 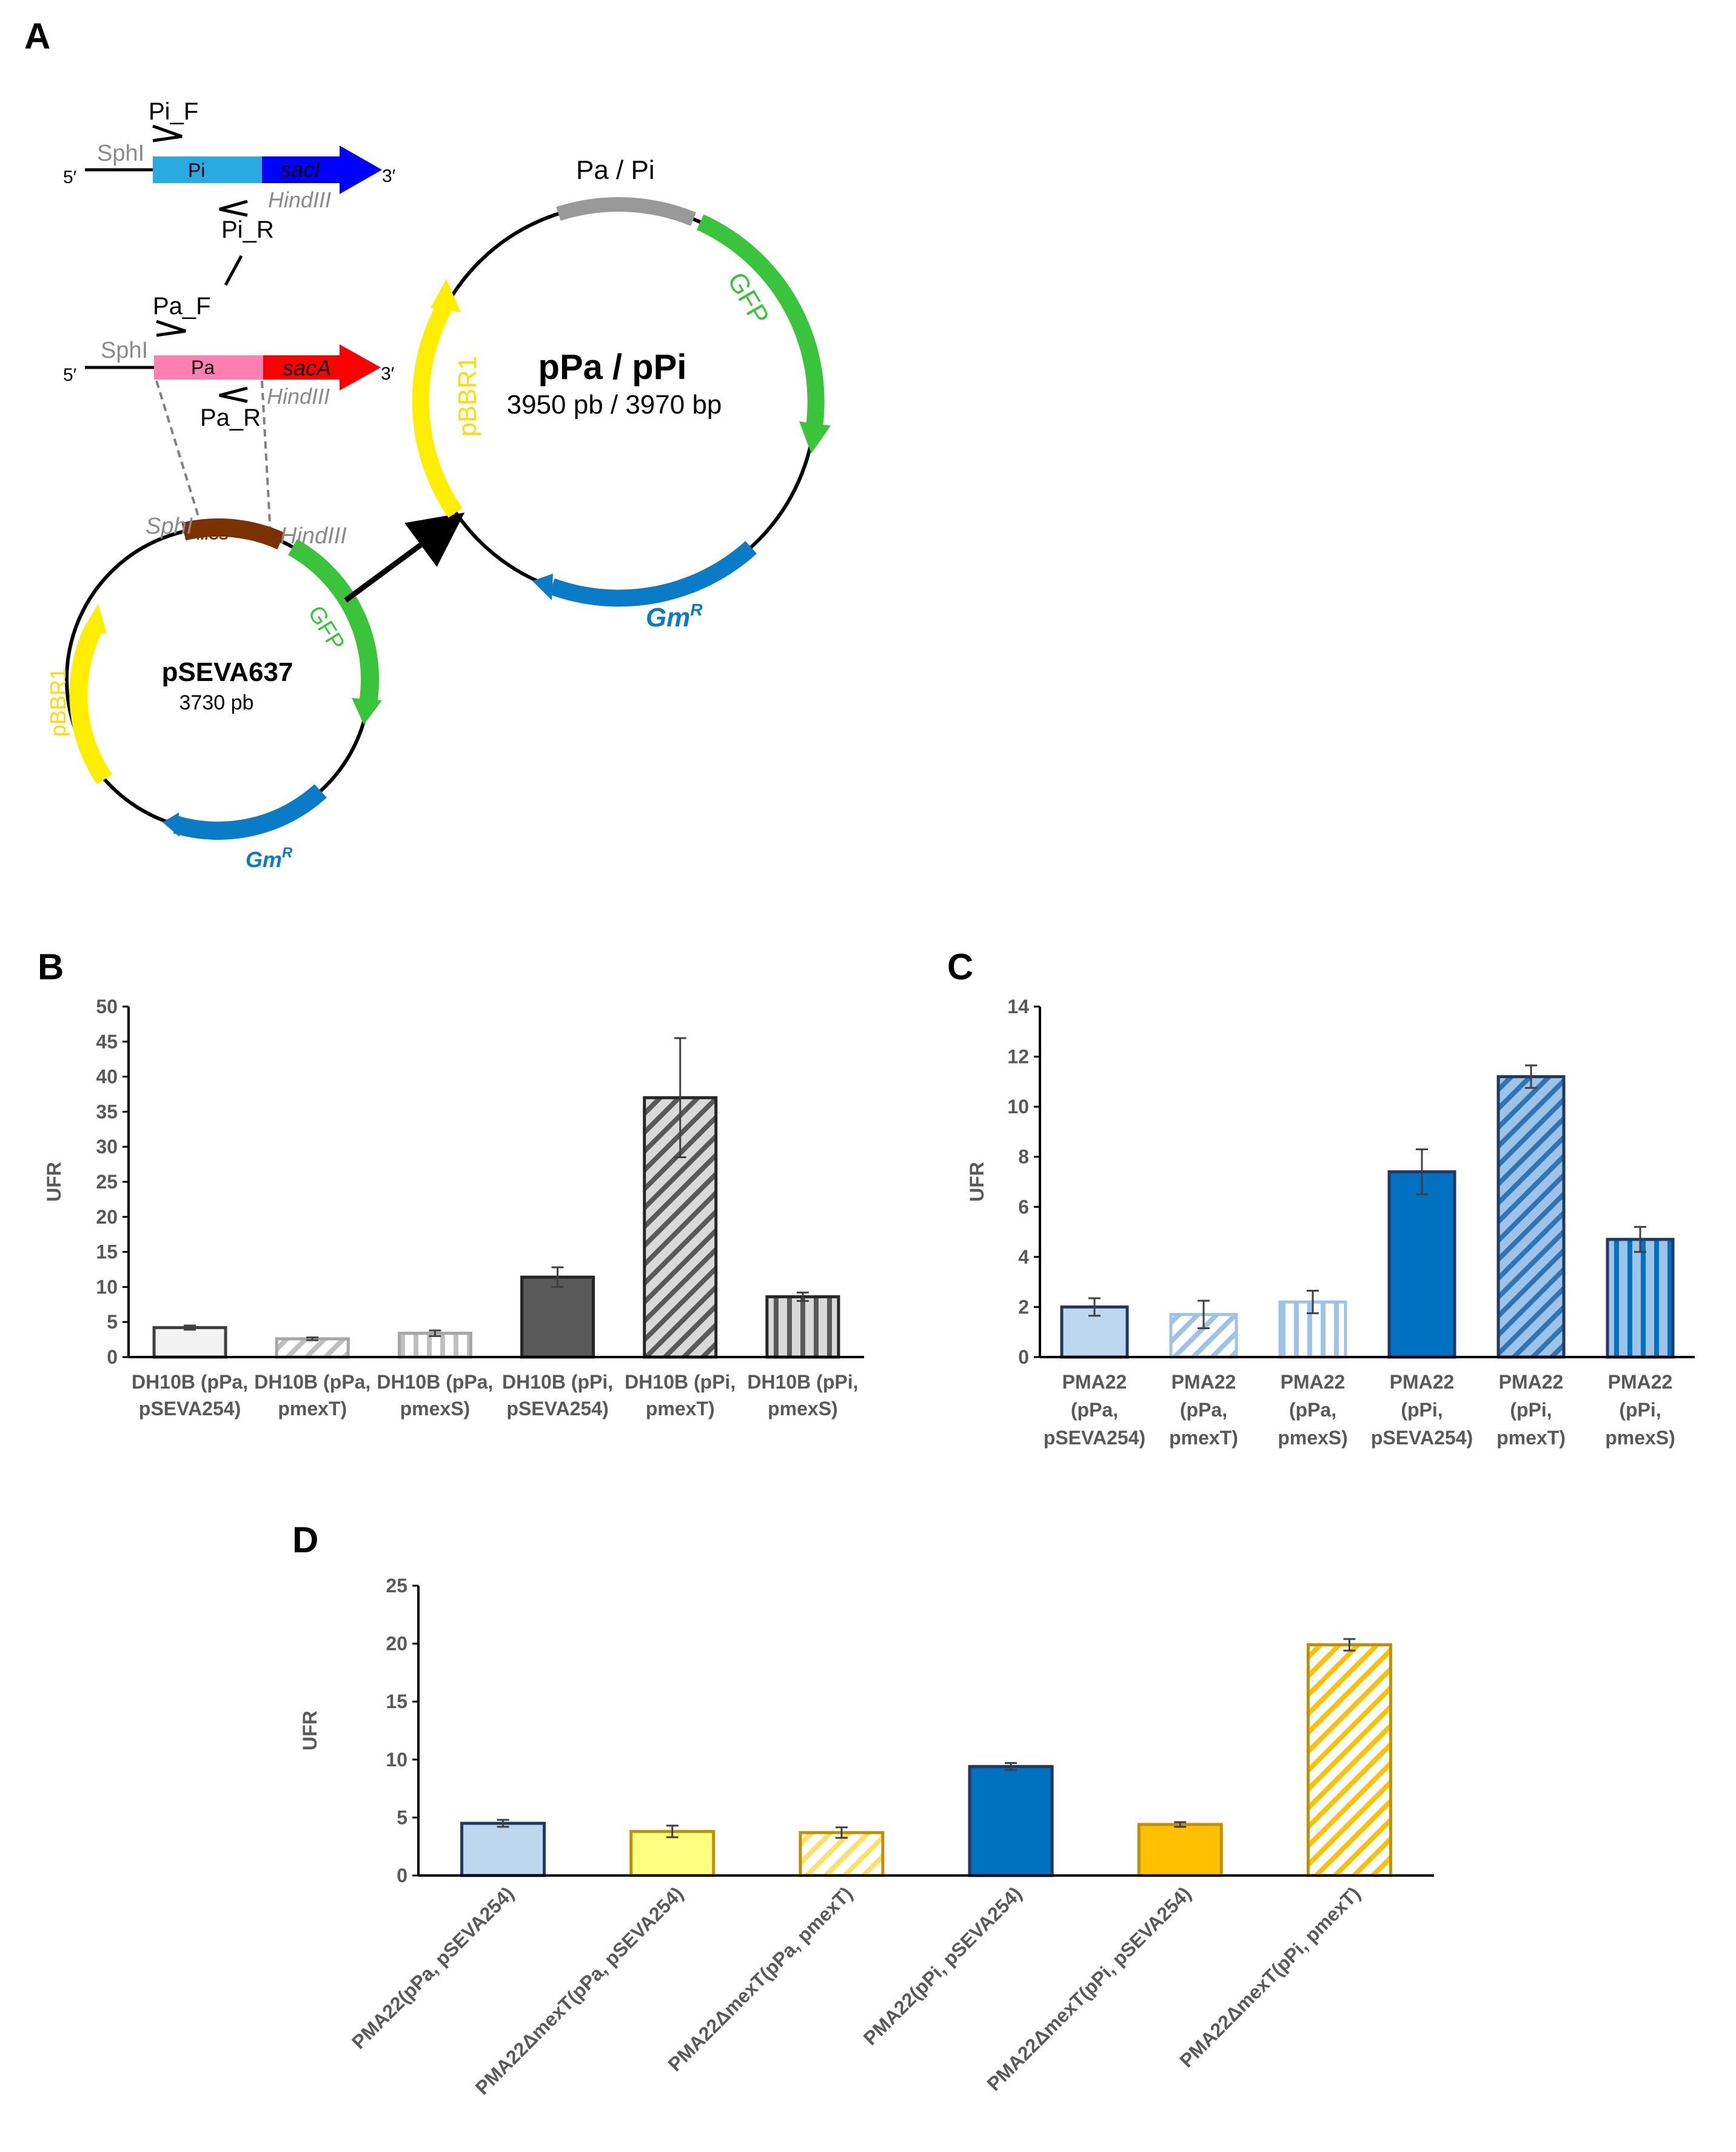 I want to click on promoter-arc, so click(x=626, y=211).